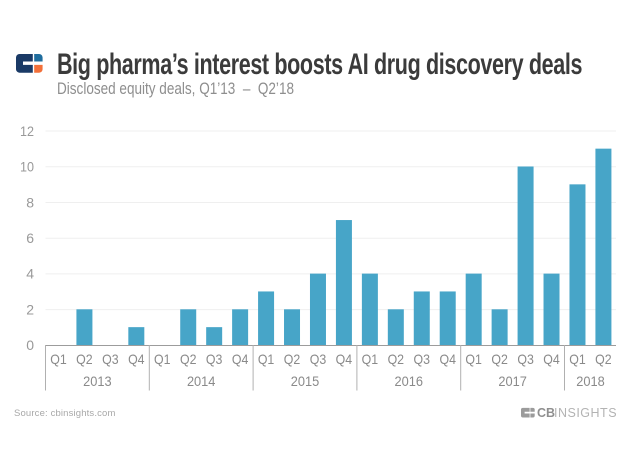  What do you see at coordinates (409, 381) in the screenshot?
I see `svg-text: 2016` at bounding box center [409, 381].